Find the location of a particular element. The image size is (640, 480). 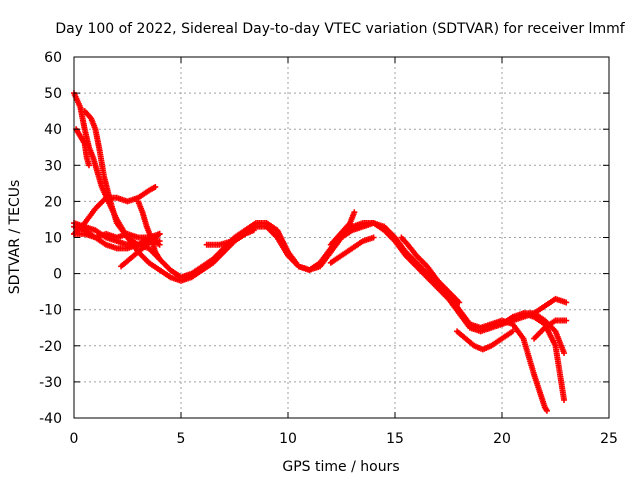

y-tick-label: 0 is located at coordinates (57, 275).